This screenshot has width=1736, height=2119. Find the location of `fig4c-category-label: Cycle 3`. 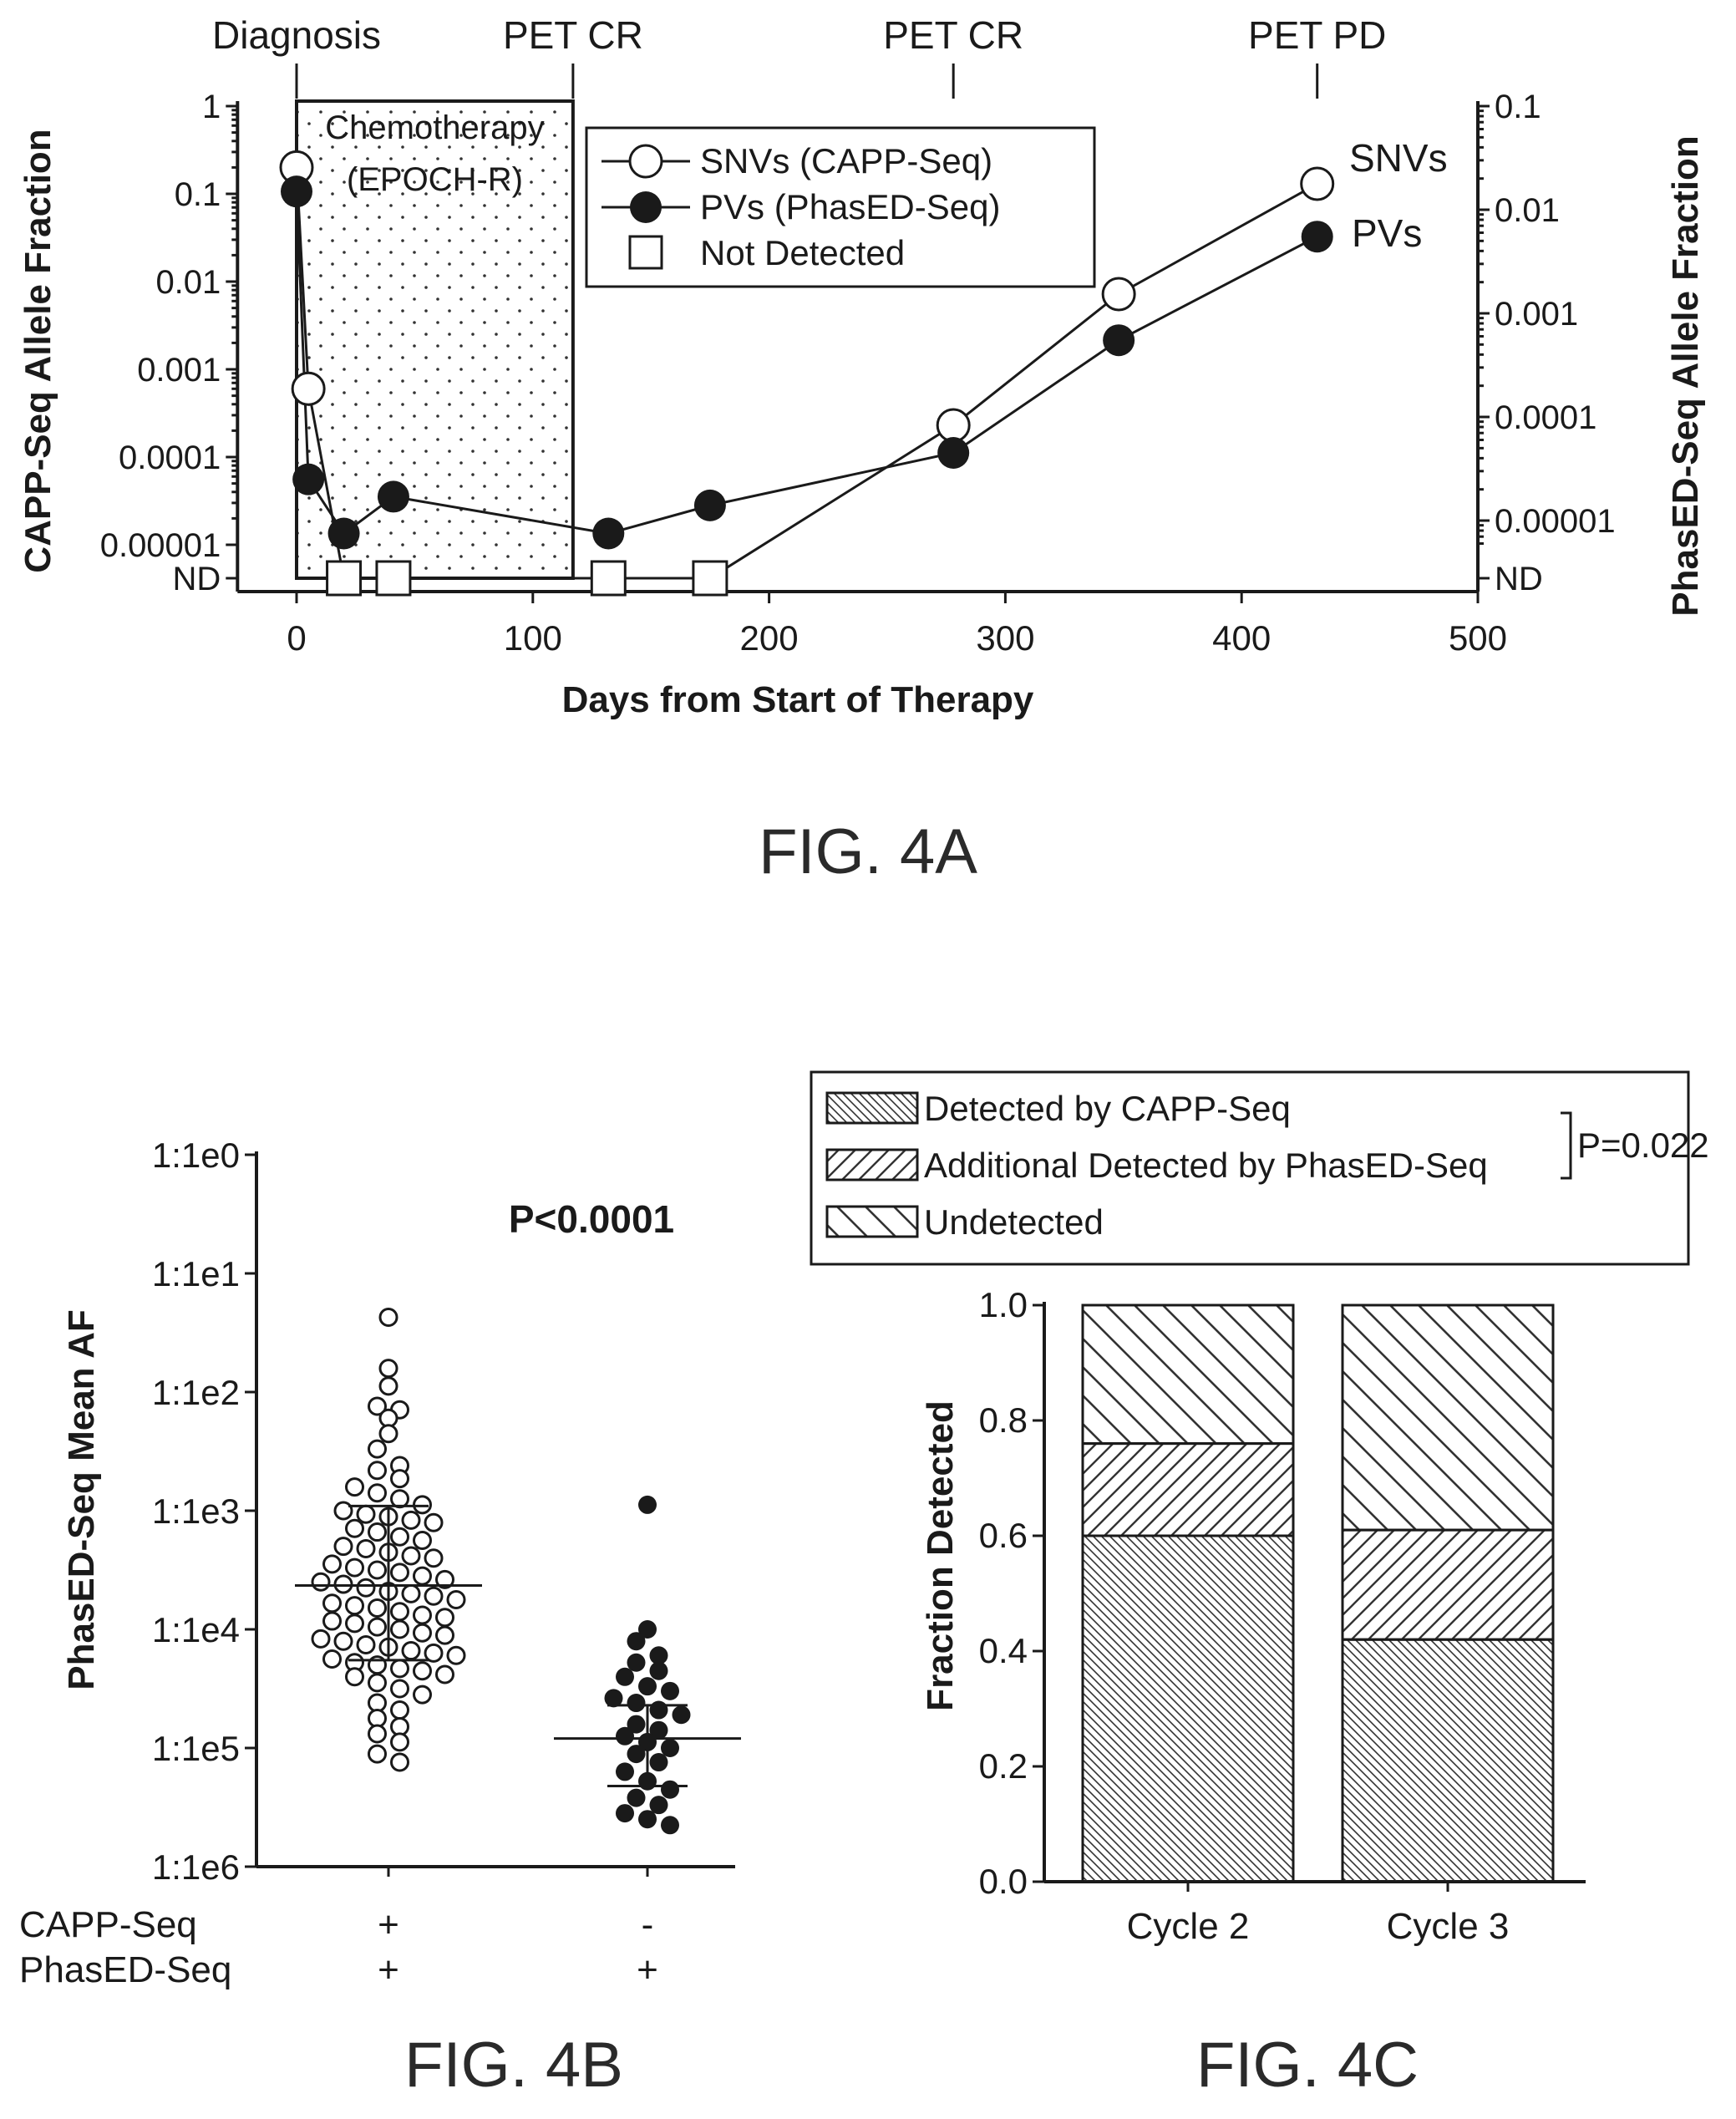

fig4c-category-label: Cycle 3 is located at coordinates (1448, 1927).